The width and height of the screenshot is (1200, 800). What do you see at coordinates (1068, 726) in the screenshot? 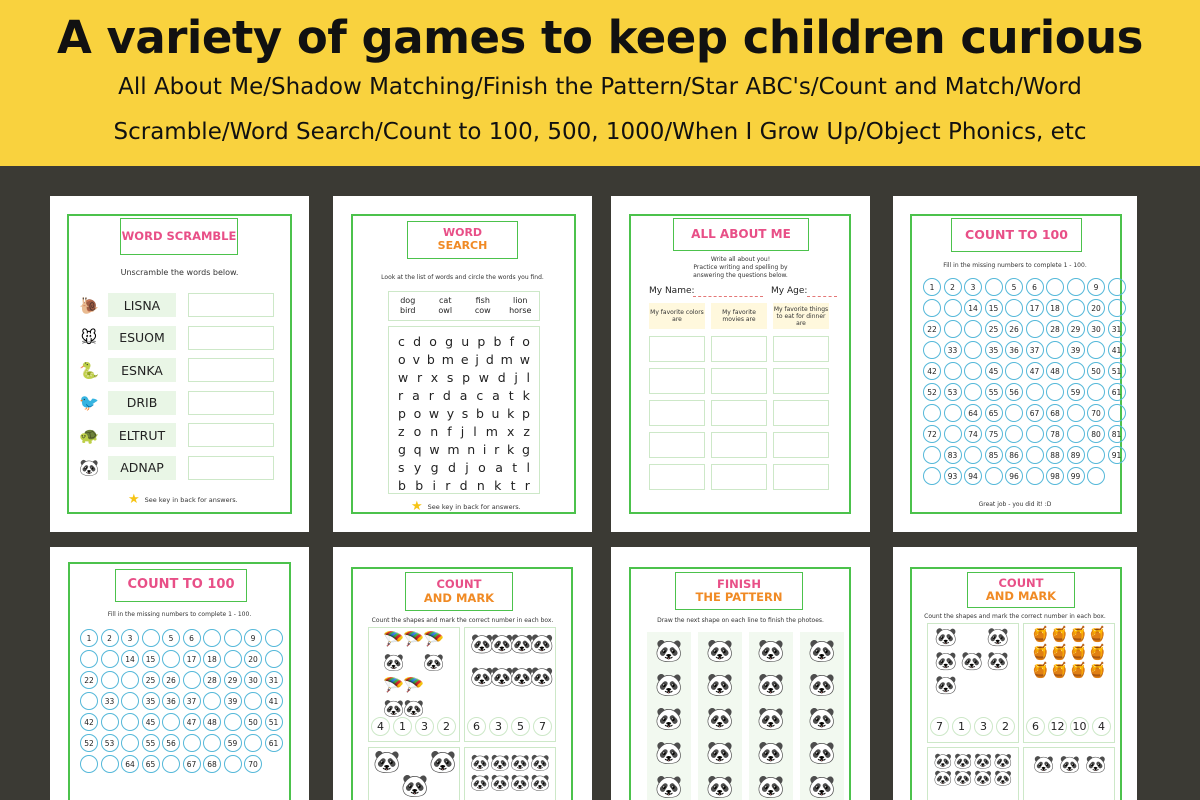
I see `answer-choices: 6 12 10 4` at bounding box center [1068, 726].